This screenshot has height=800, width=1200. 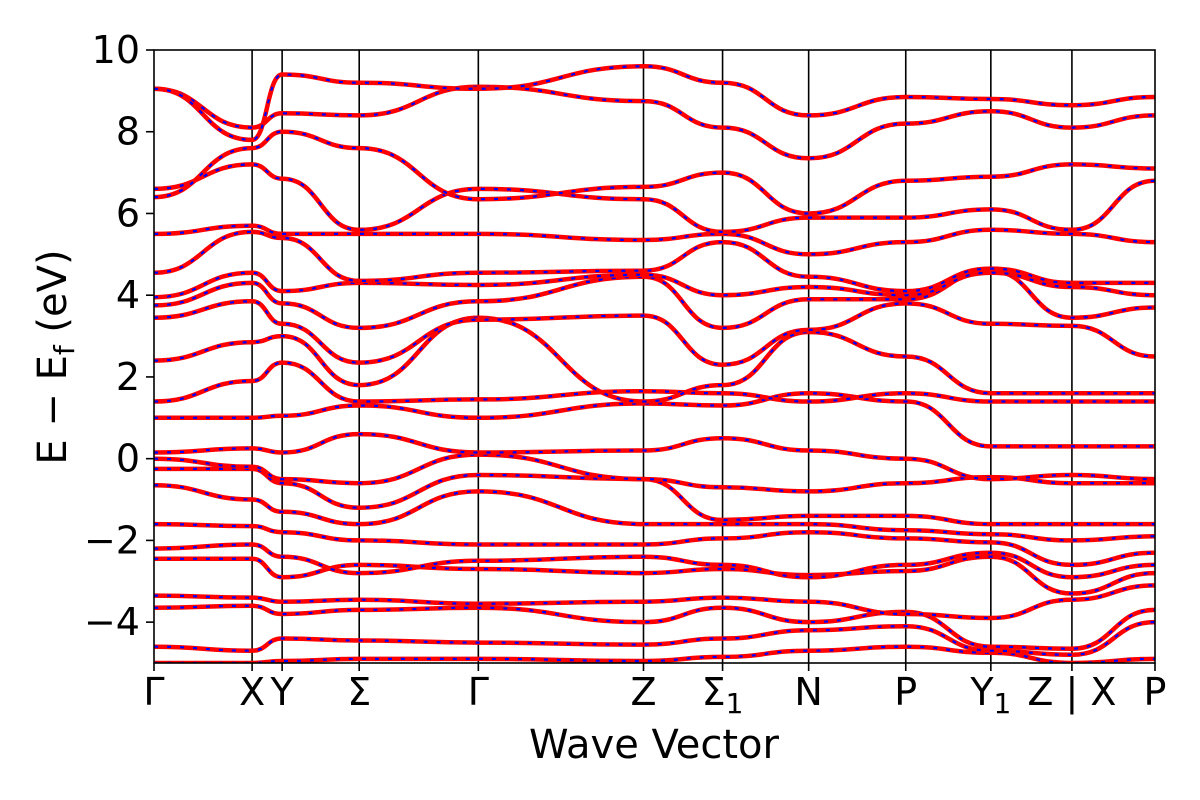 What do you see at coordinates (112, 622) in the screenshot?
I see `y-tick-label: −4` at bounding box center [112, 622].